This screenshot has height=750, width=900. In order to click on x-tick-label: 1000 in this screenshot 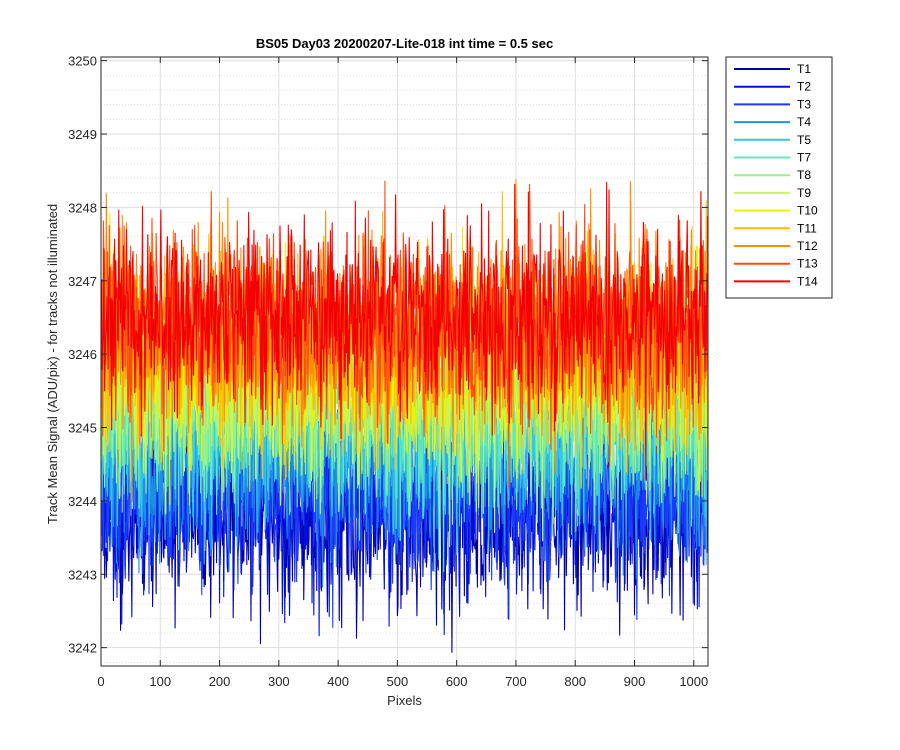, I will do `click(693, 681)`.